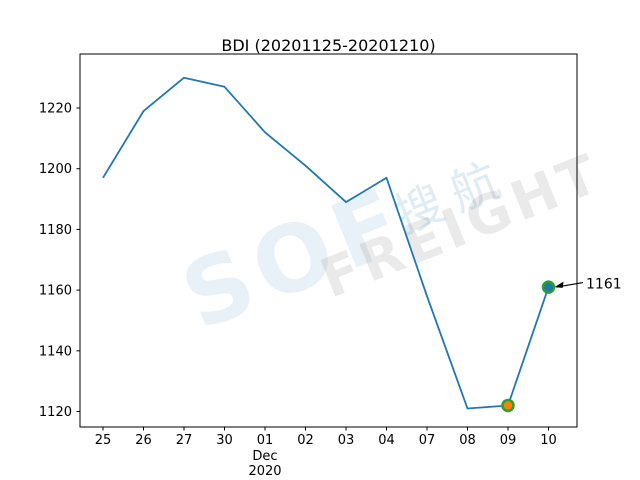 Image resolution: width=640 pixels, height=480 pixels. Describe the element at coordinates (508, 440) in the screenshot. I see `x-tick-label: 09` at that location.